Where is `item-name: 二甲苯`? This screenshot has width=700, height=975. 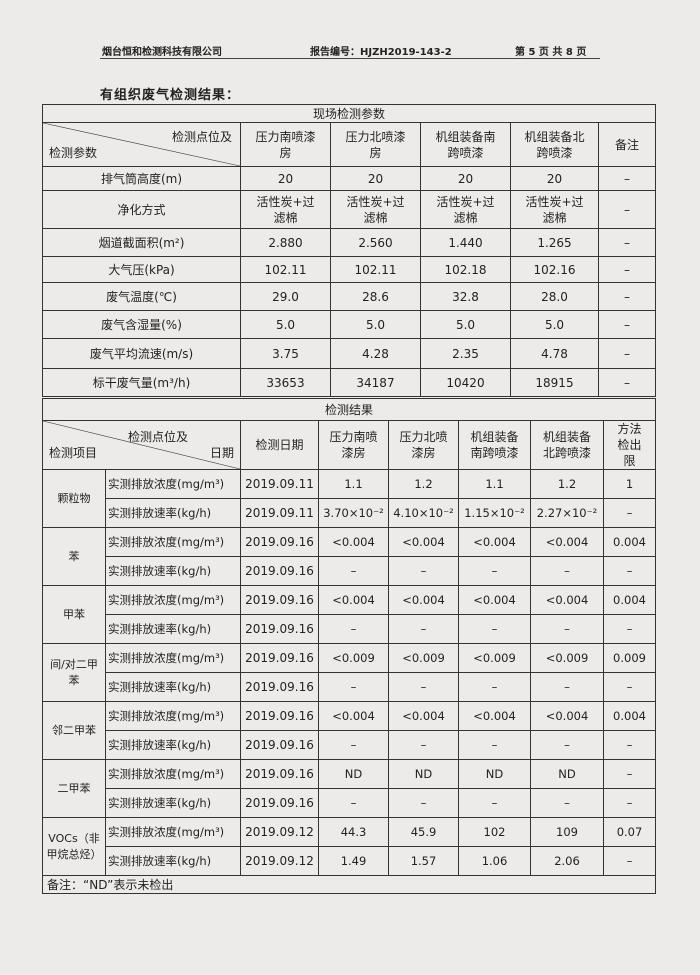 item-name: 二甲苯 is located at coordinates (74, 788).